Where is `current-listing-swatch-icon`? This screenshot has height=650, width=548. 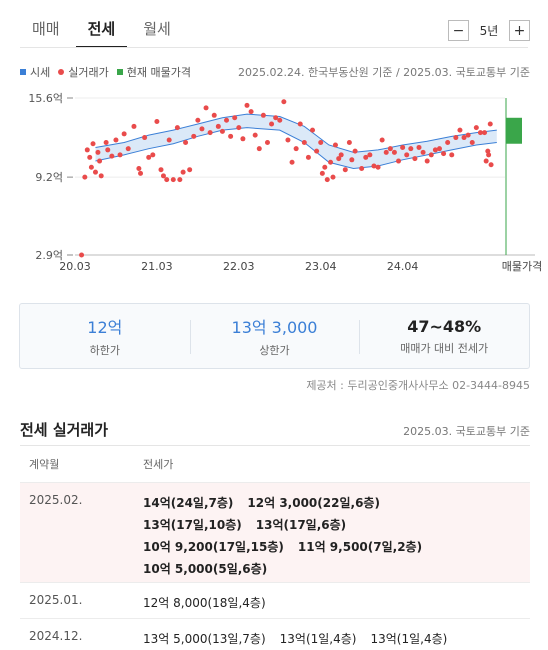 current-listing-swatch-icon is located at coordinates (119, 72).